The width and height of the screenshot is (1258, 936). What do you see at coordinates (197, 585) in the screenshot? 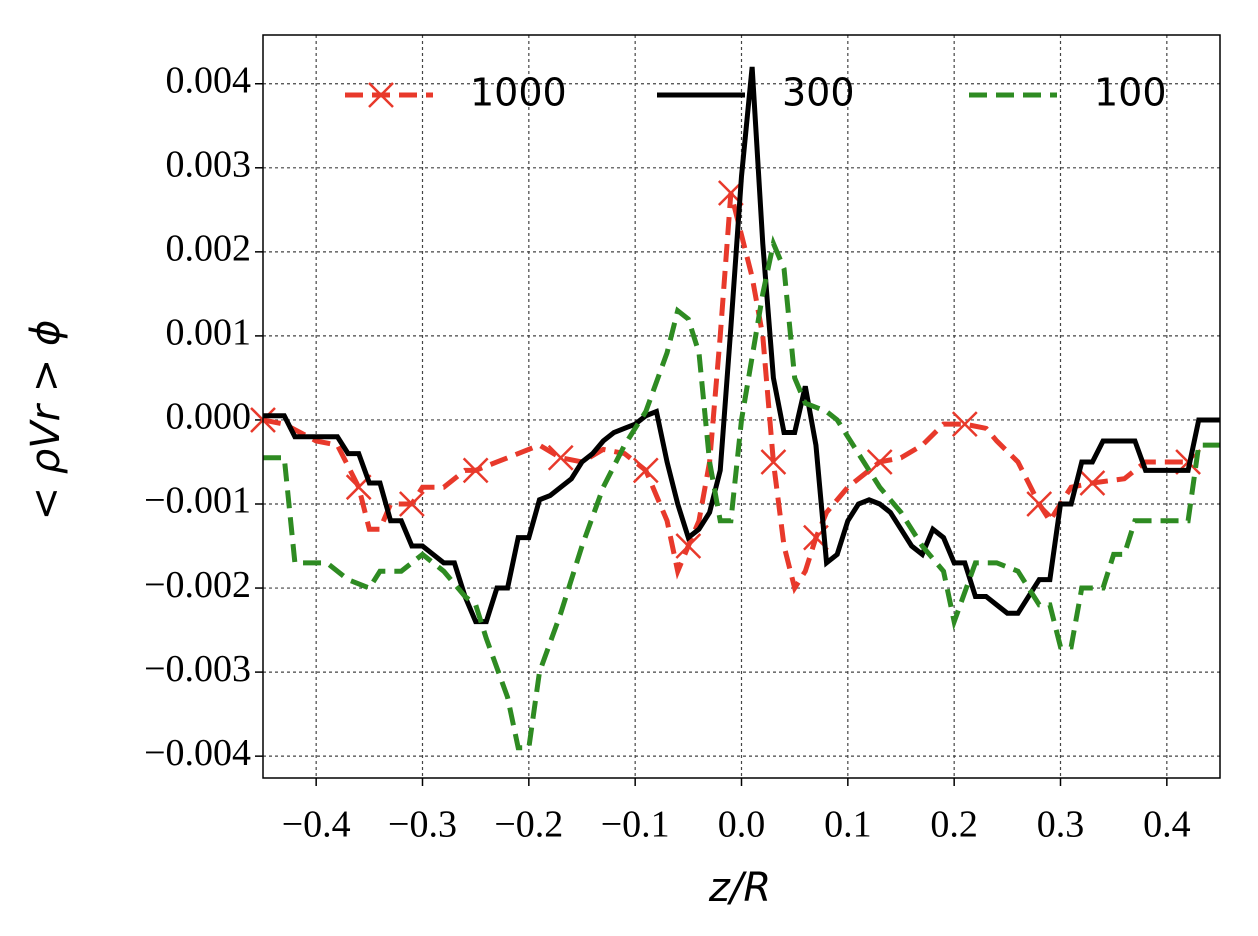
I see `y-tick-label: −0.002` at bounding box center [197, 585].